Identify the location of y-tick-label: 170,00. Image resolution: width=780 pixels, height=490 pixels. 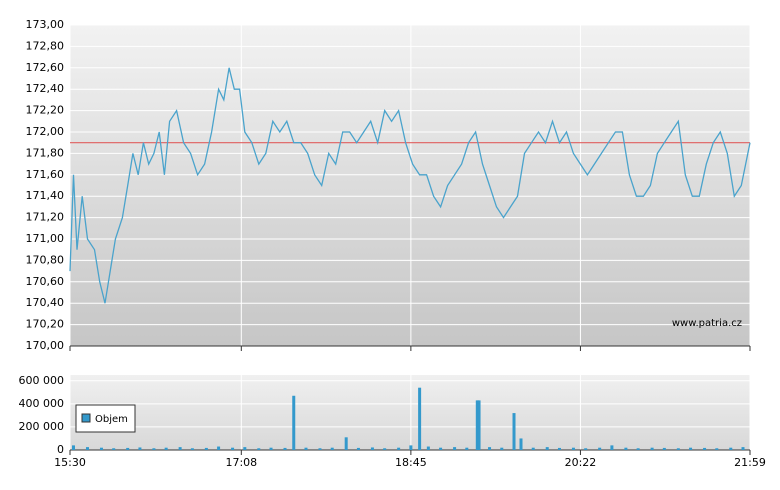
(45, 345).